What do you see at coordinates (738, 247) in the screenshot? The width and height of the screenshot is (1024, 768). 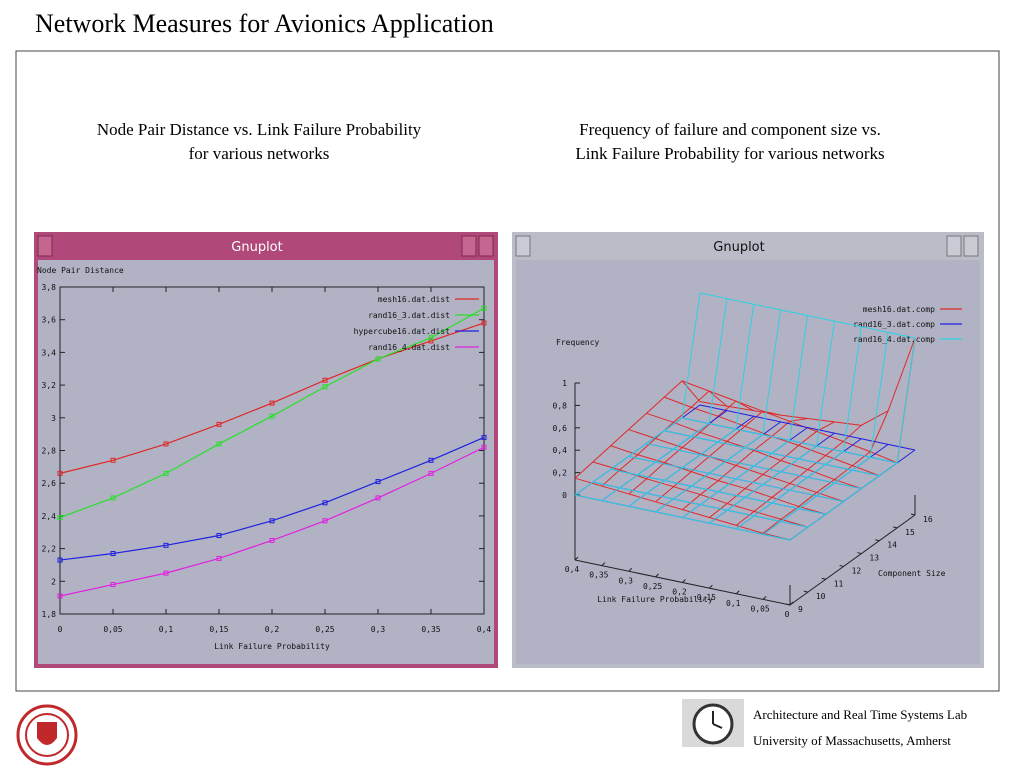 I see `window-title: Gnuplot` at bounding box center [738, 247].